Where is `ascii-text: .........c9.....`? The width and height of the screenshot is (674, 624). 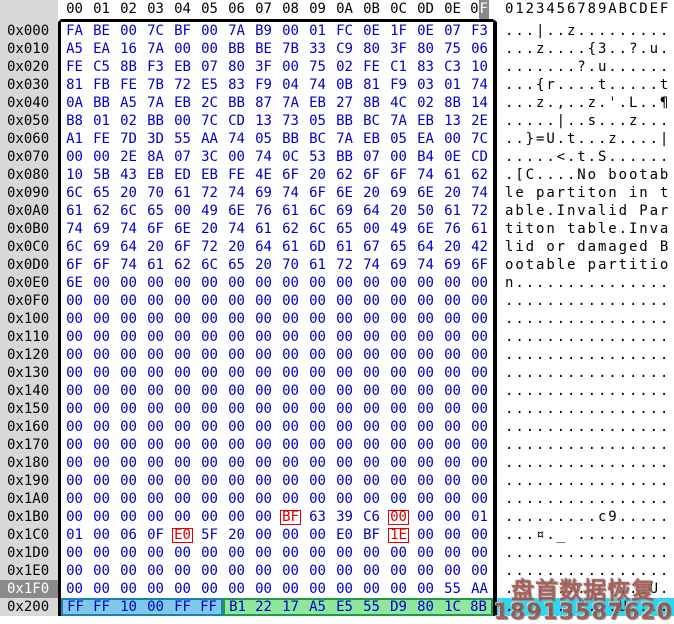
ascii-text: .........c9..... is located at coordinates (588, 517).